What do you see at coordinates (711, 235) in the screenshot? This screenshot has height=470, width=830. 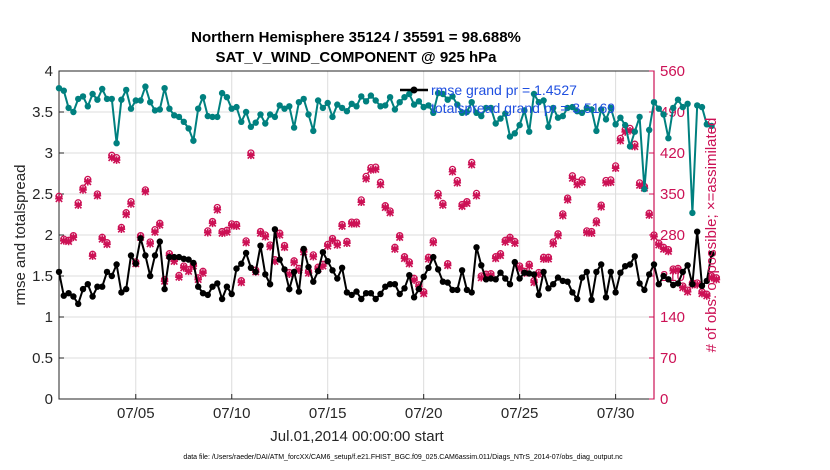 I see `y-axis-label-right: # of obs: o=possible; ×=assimilated` at bounding box center [711, 235].